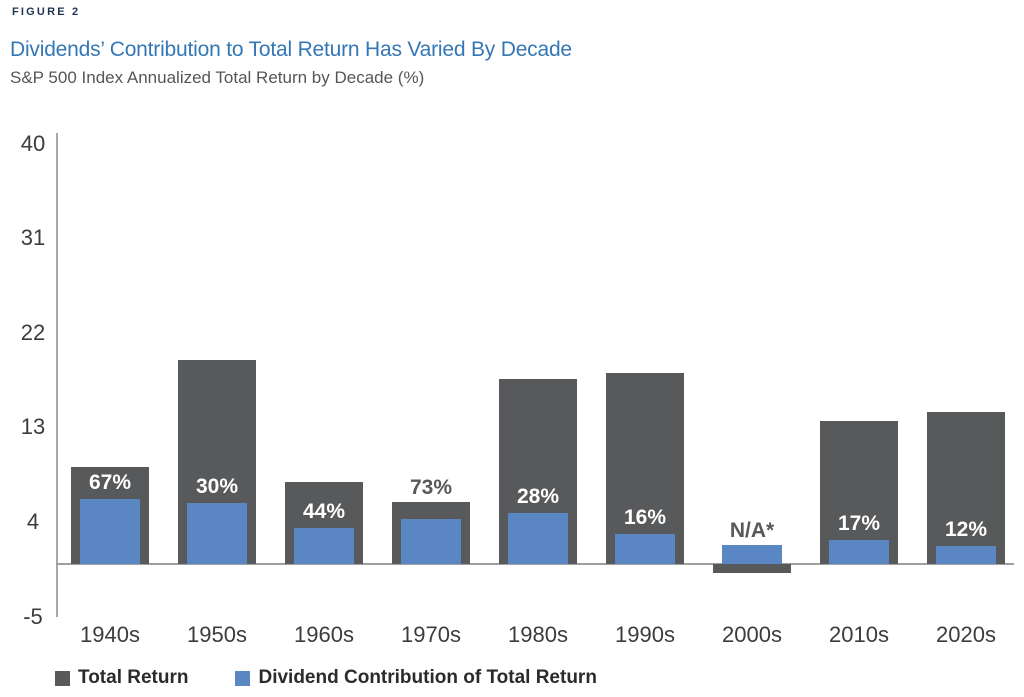 The image size is (1024, 697). What do you see at coordinates (859, 634) in the screenshot?
I see `x-tick-label: 2010s` at bounding box center [859, 634].